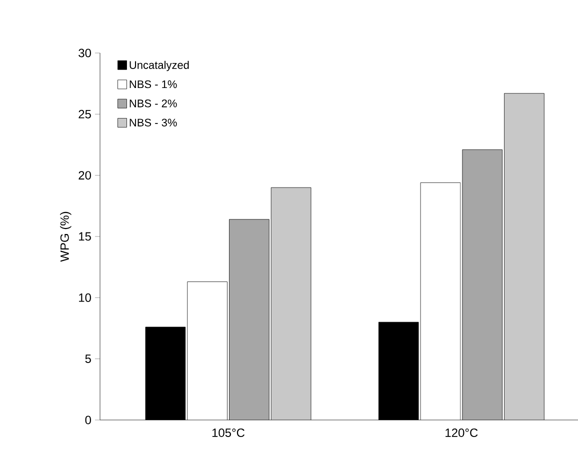 Image resolution: width=578 pixels, height=452 pixels. Describe the element at coordinates (153, 122) in the screenshot. I see `legend-label: NBS - 3%` at that location.